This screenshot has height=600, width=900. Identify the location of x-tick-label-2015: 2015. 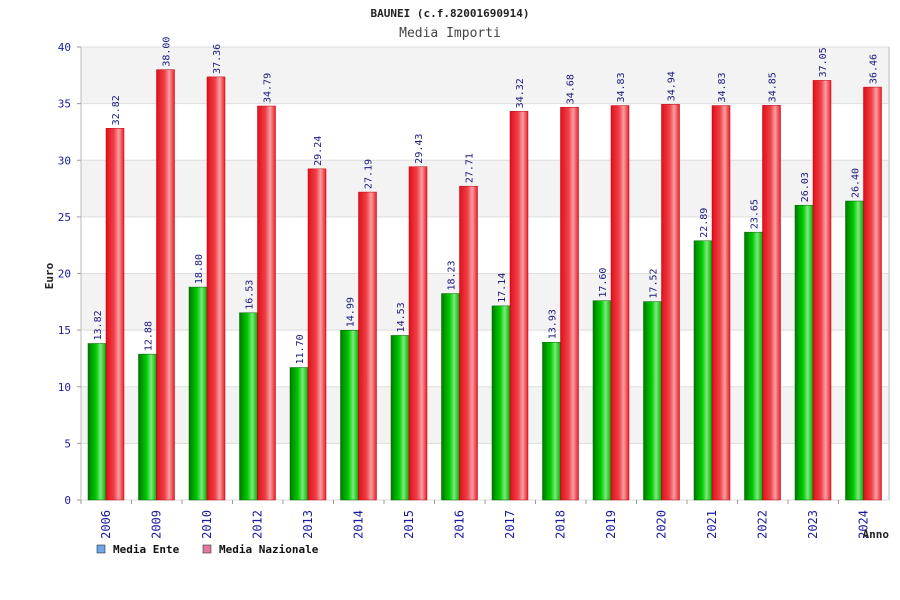
(409, 524).